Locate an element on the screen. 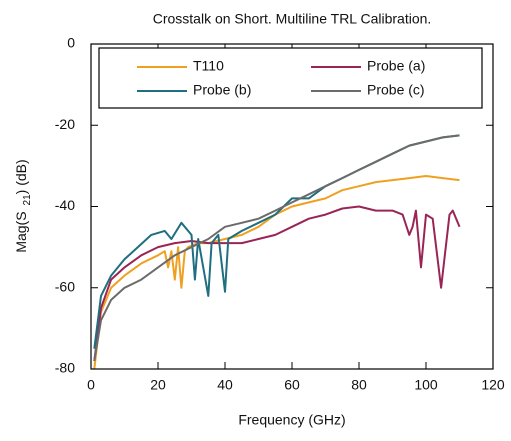  legend-box is located at coordinates (290, 78).